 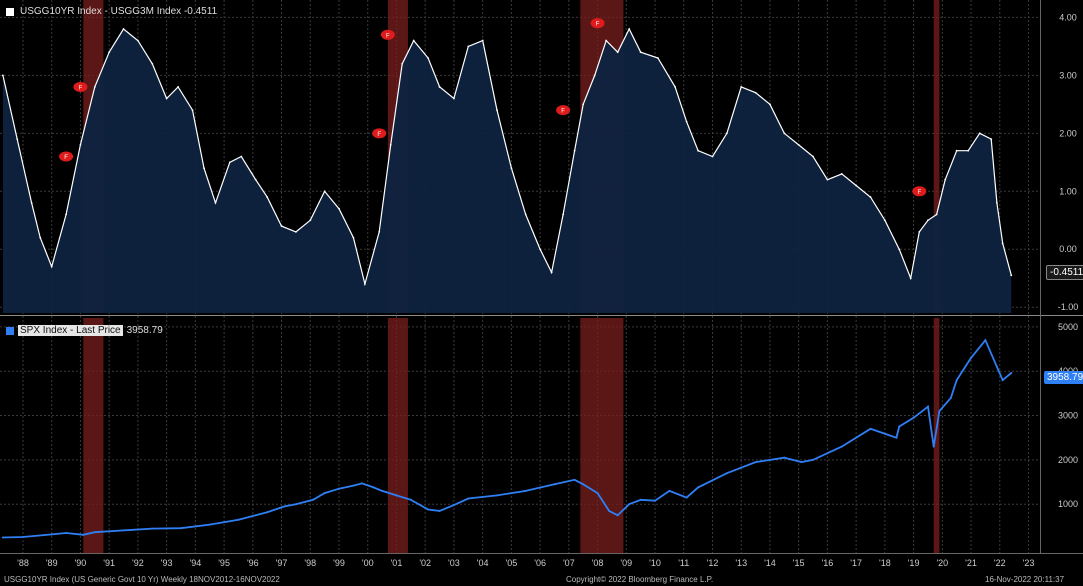 What do you see at coordinates (10, 330) in the screenshot?
I see `legend-swatch-blue` at bounding box center [10, 330].